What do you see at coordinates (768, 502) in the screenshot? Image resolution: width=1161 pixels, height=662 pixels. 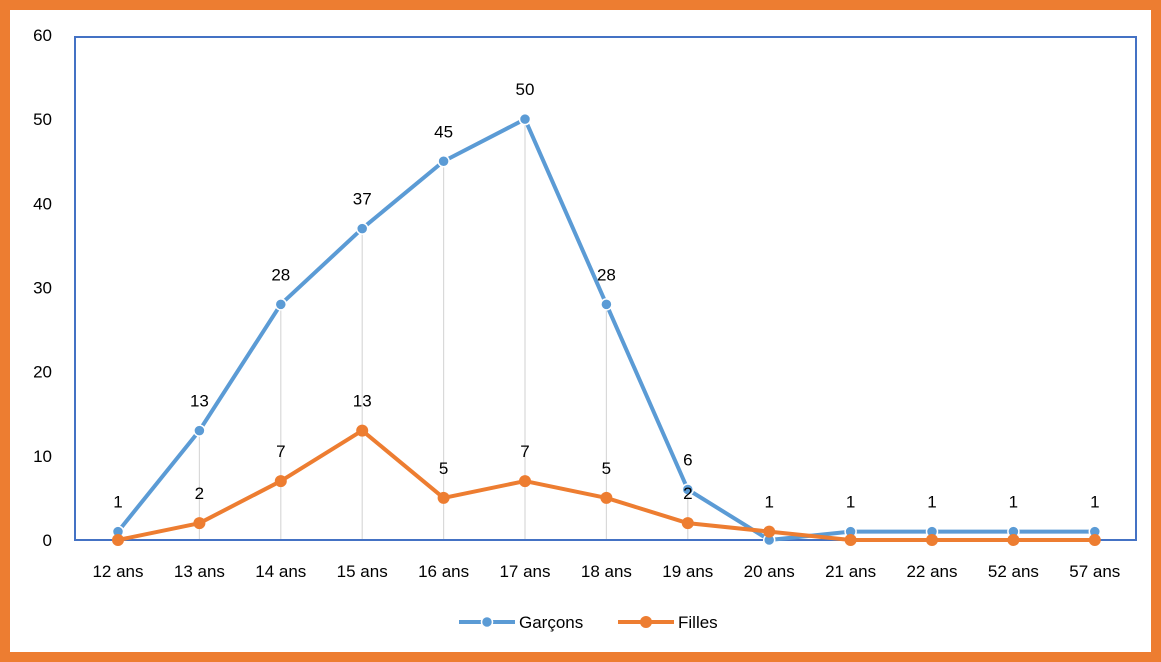 I see `data-label-filles: 1` at bounding box center [768, 502].